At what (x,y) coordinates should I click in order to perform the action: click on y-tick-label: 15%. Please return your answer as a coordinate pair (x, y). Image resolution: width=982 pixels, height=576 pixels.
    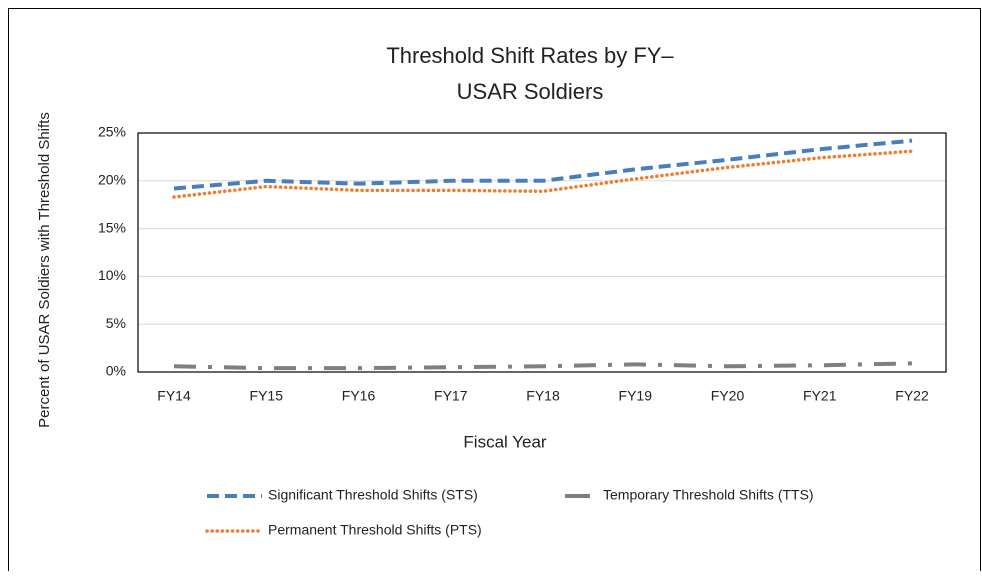
    Looking at the image, I should click on (112, 227).